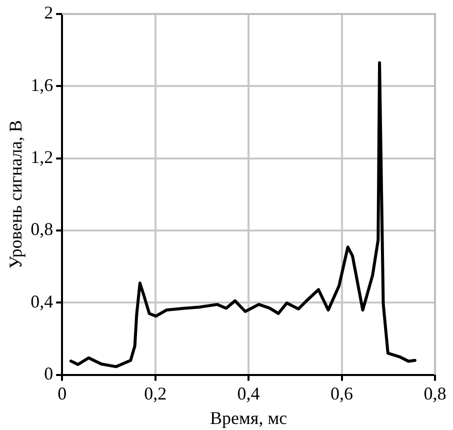 The image size is (453, 430). I want to click on x-tick-label: 0,2, so click(155, 393).